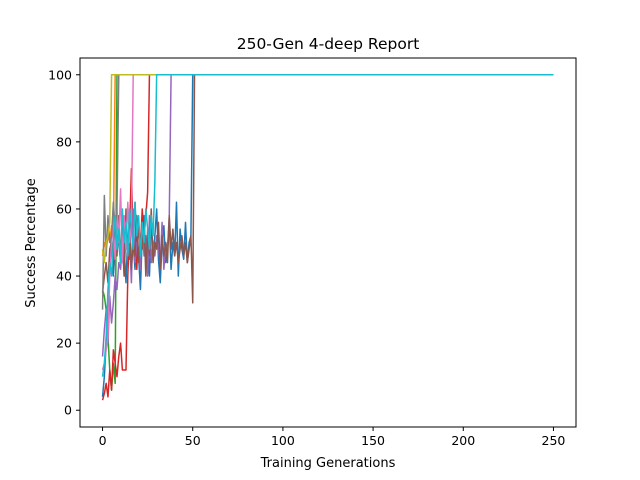  What do you see at coordinates (332, 437) in the screenshot?
I see `x-axis: 0 50 100 150 200 250` at bounding box center [332, 437].